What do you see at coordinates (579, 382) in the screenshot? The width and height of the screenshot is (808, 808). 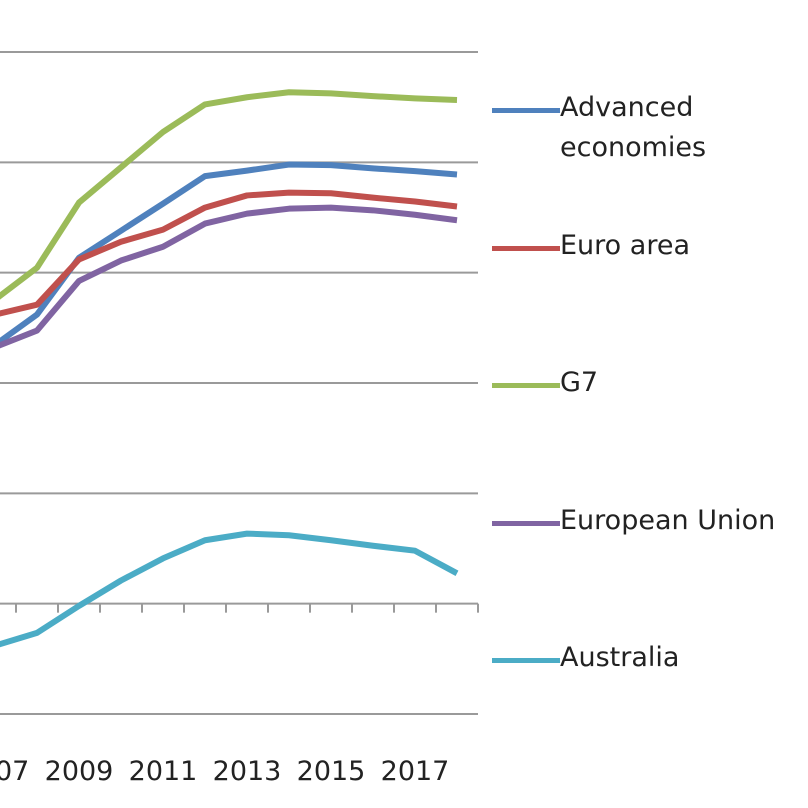 I see `legend-label: G7` at bounding box center [579, 382].